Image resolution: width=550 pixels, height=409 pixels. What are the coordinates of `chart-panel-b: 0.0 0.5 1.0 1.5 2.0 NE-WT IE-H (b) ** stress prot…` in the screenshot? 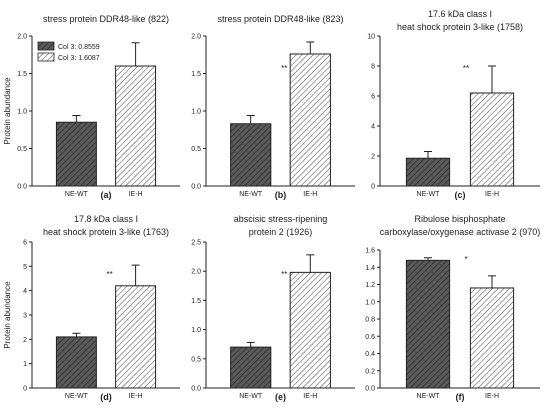 It's located at (273, 107).